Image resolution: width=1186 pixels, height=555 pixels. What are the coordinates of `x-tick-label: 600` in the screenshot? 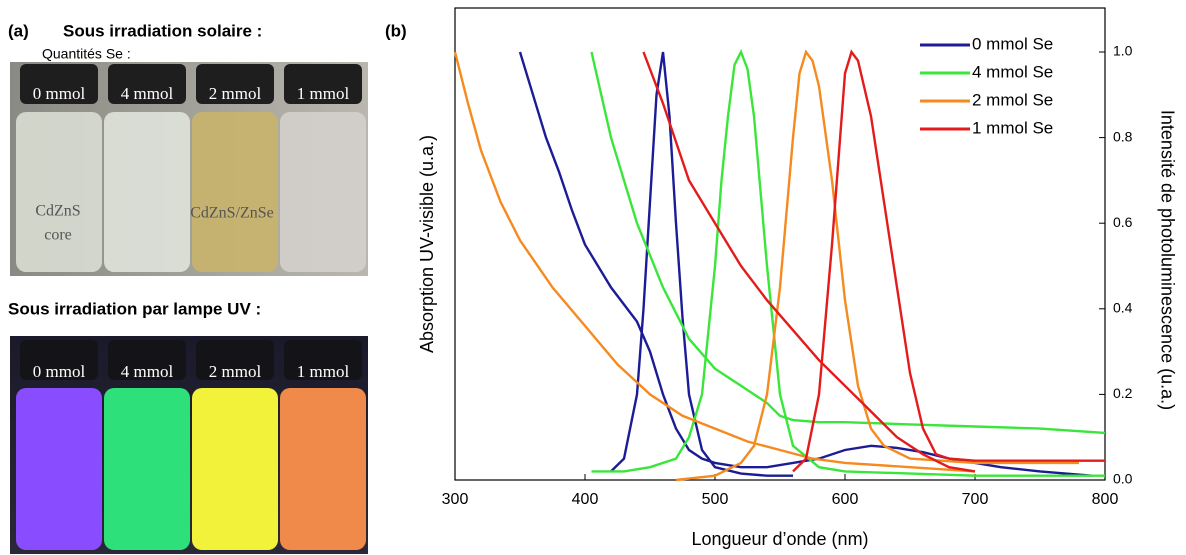 It's located at (845, 499).